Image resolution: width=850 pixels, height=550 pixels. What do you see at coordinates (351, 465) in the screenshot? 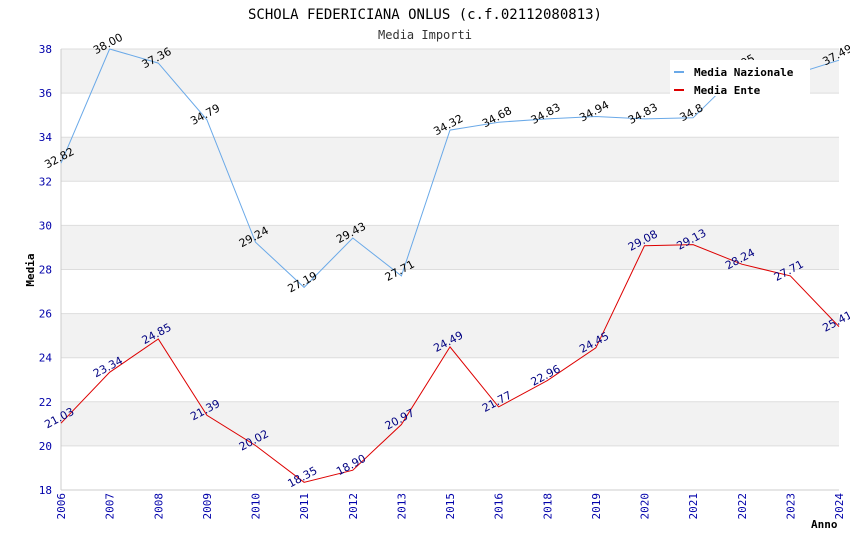
I see `data-label: 18.90` at bounding box center [351, 465].